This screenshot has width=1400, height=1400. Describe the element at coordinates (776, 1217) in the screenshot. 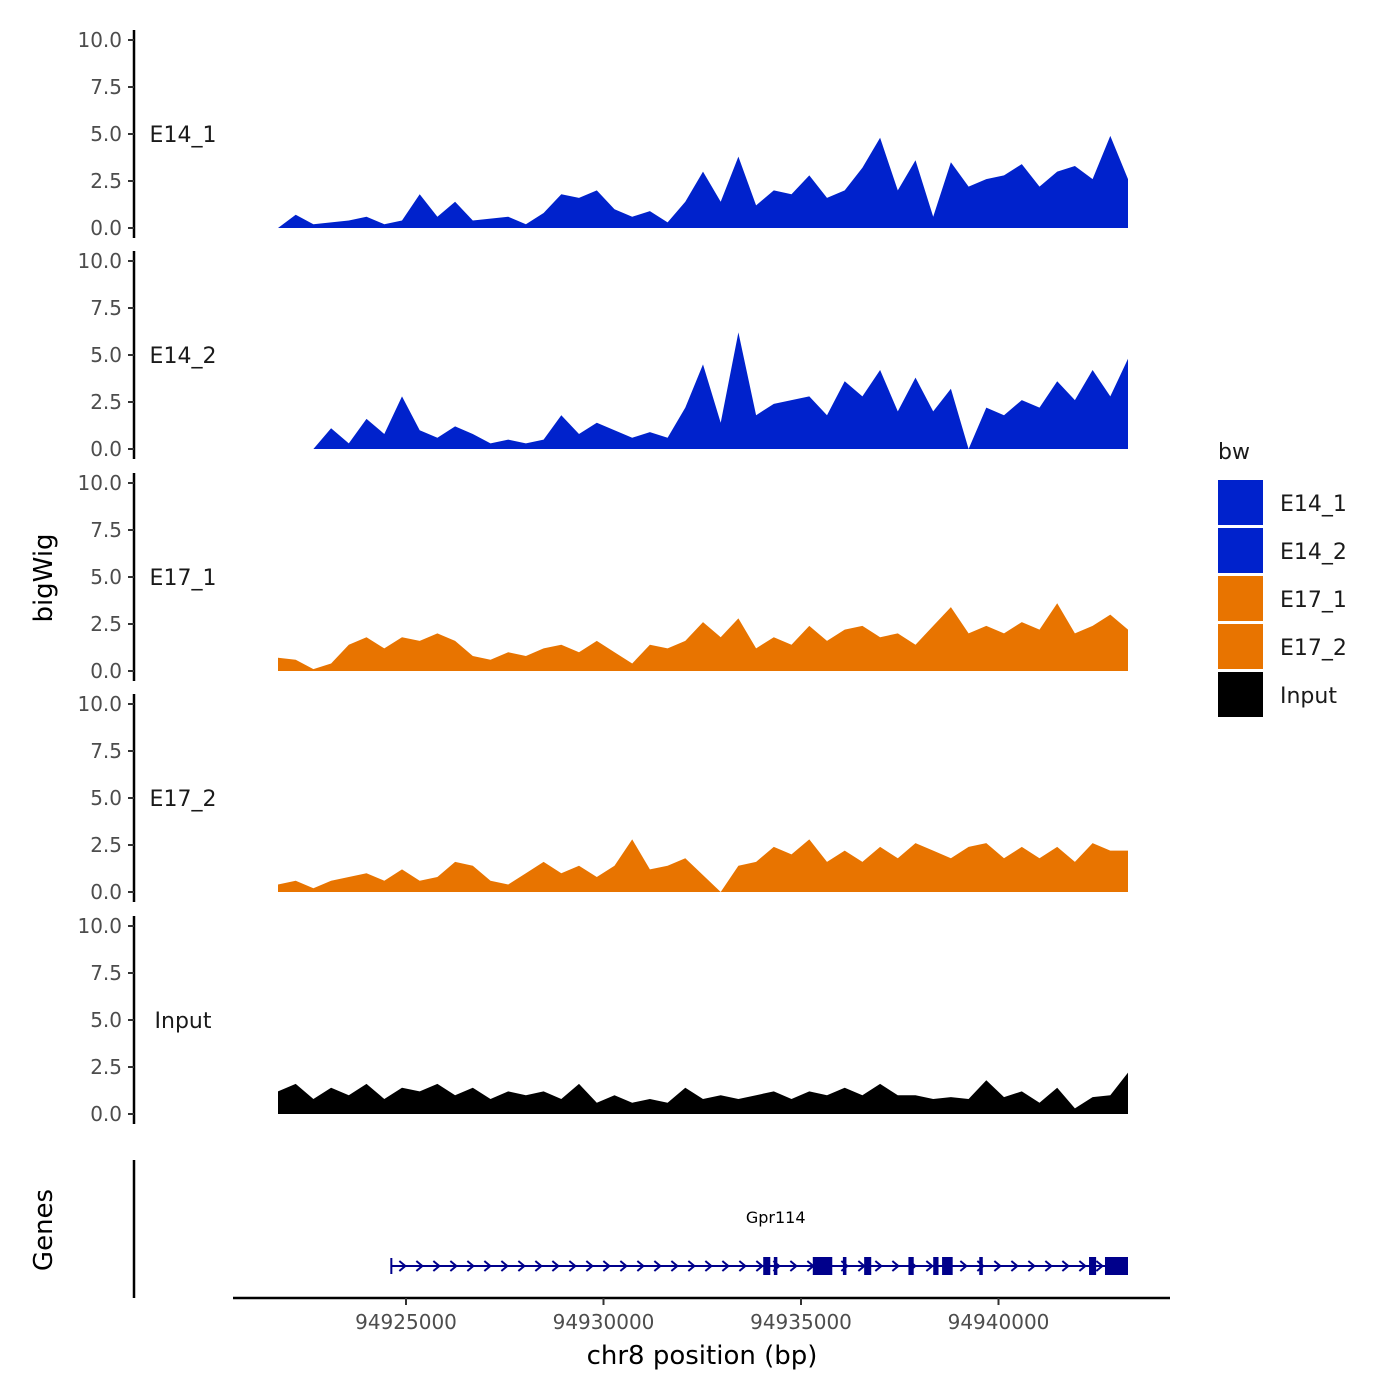

I see `gene-name: Gpr114` at that location.